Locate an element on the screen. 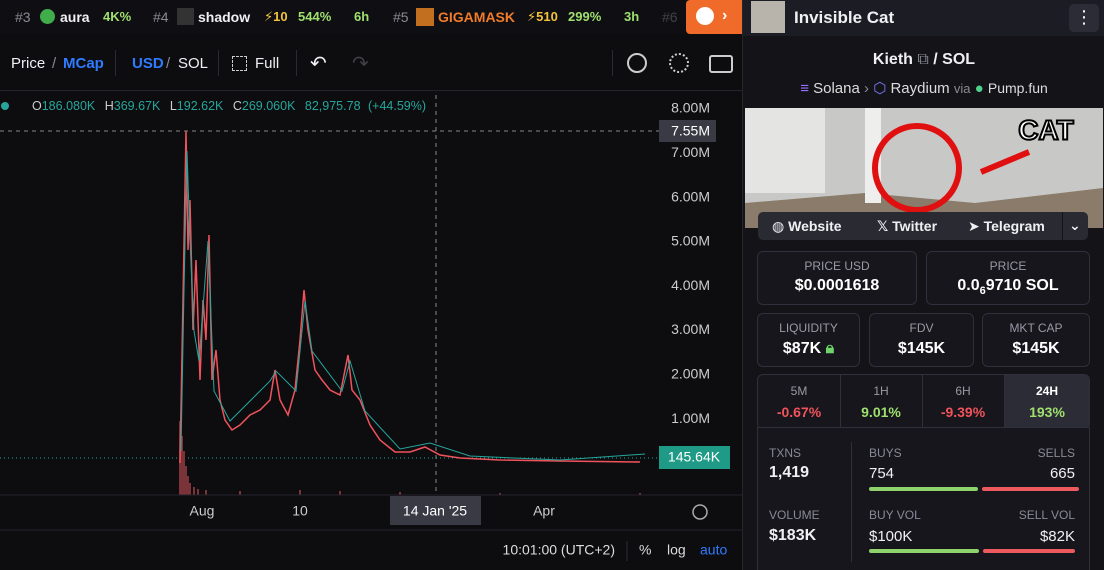 The image size is (1104, 570). links: ◍ Website 𝕏 Twitter ➤ Telegram ⌄ is located at coordinates (923, 226).